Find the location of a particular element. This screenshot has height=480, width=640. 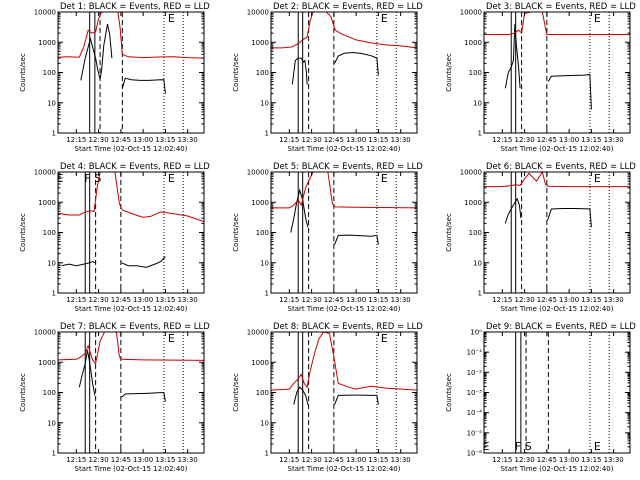

panel-title: Det 4: BLACK = Events, RED = LLD is located at coordinates (135, 167).